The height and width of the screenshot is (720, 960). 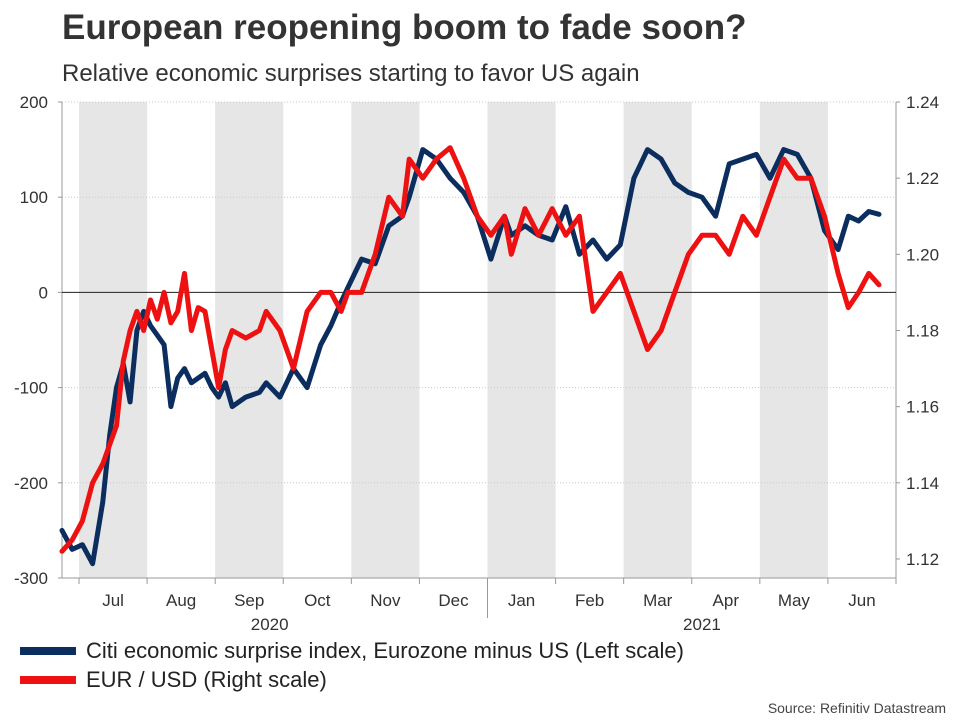 I want to click on legend-swatch-eurusd, so click(x=48, y=679).